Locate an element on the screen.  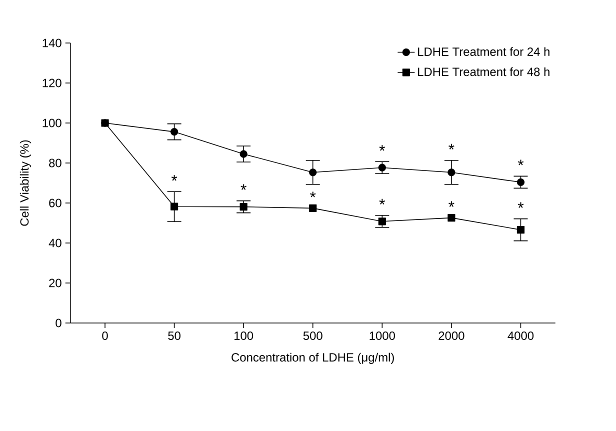
x-tick-label: 0 is located at coordinates (105, 336).